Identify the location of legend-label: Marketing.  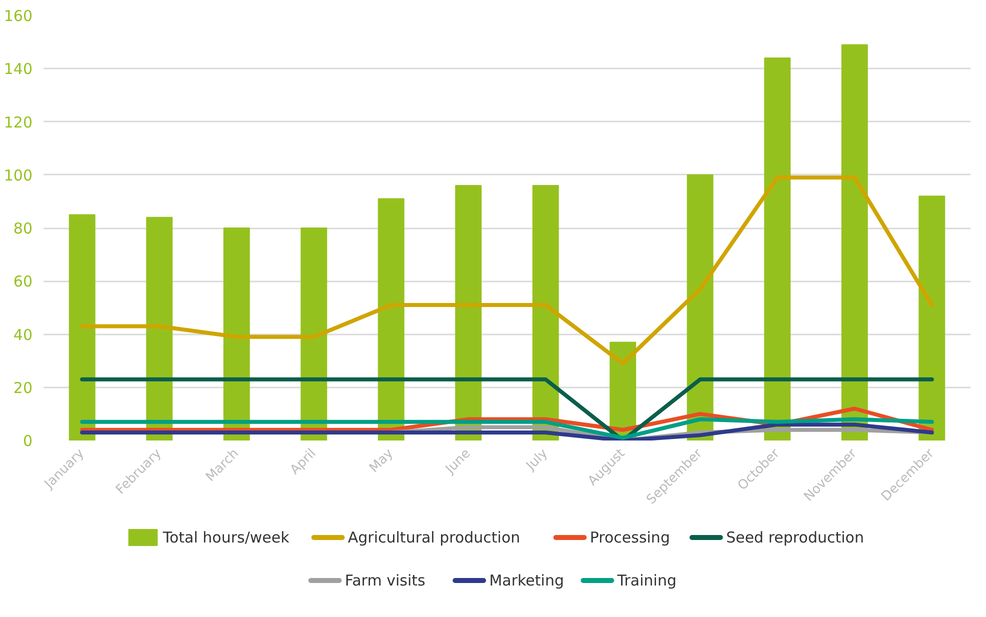
(526, 581).